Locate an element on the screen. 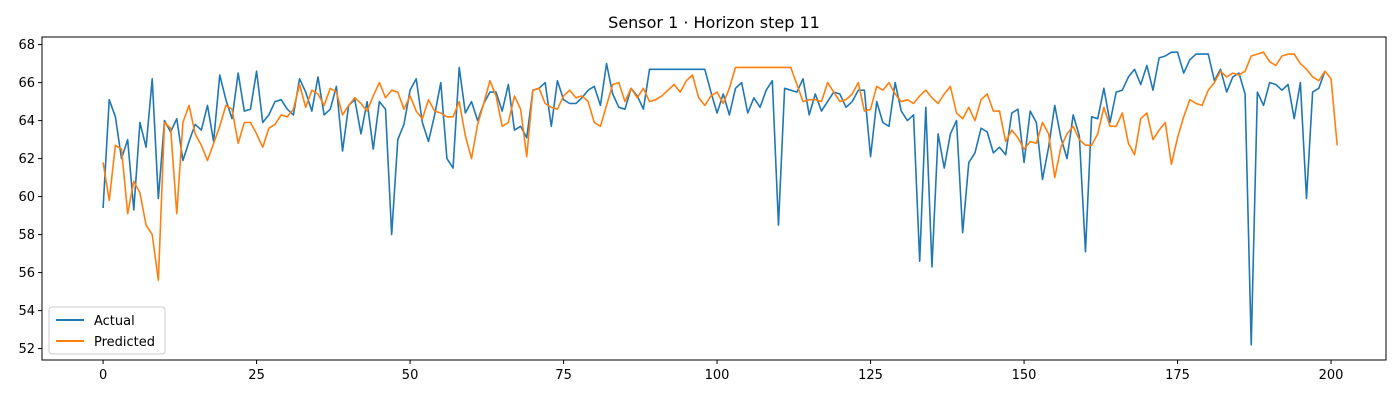 The width and height of the screenshot is (1400, 400). y-tick-label: 64 is located at coordinates (26, 121).